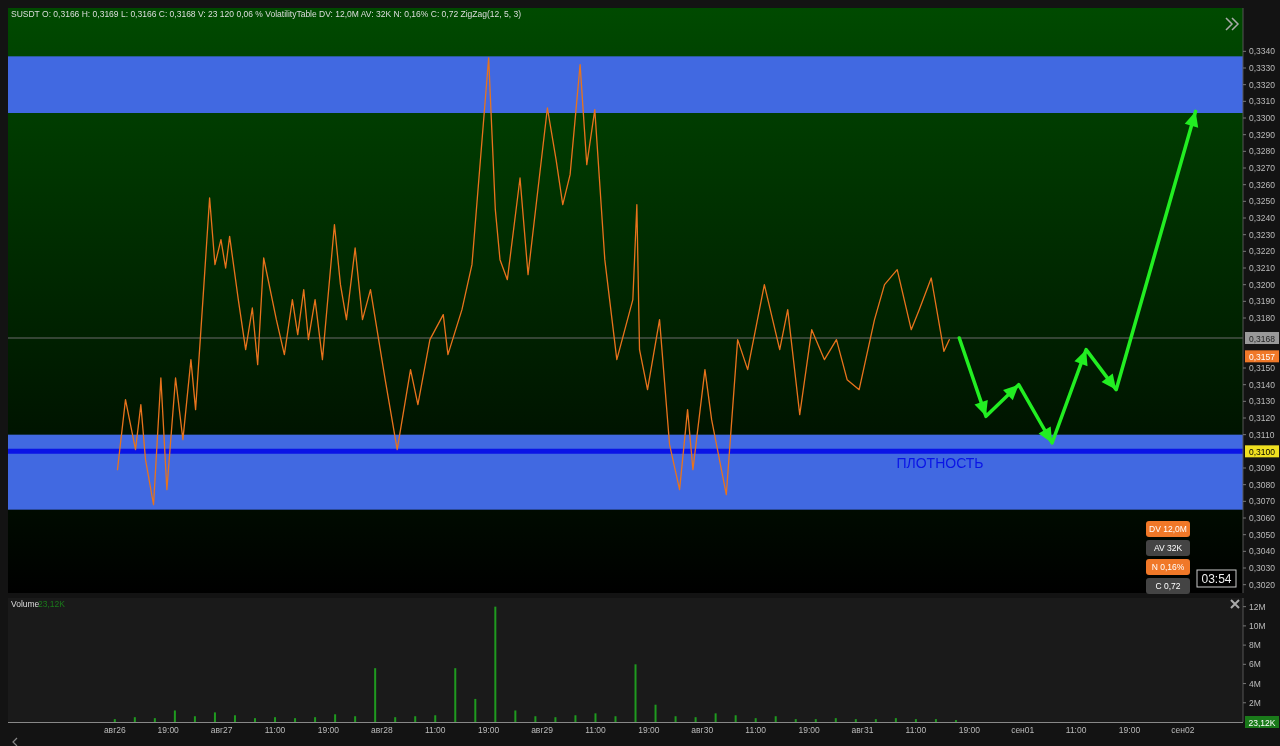 The image size is (1280, 746). I want to click on y-tick-label: 8M, so click(1255, 645).